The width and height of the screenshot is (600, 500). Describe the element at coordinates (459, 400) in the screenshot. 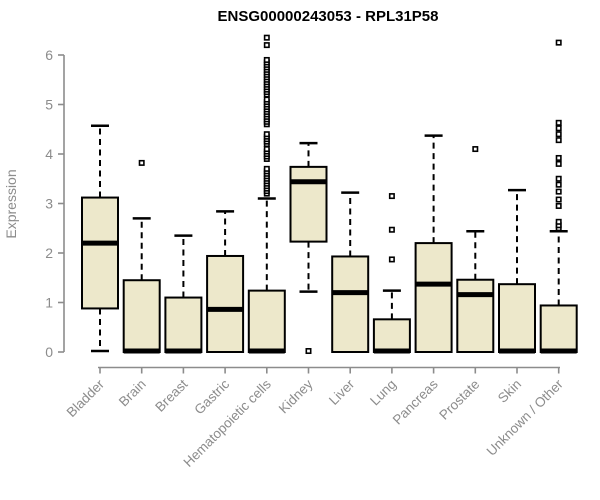

I see `x-axis-category-label: Prostate` at that location.